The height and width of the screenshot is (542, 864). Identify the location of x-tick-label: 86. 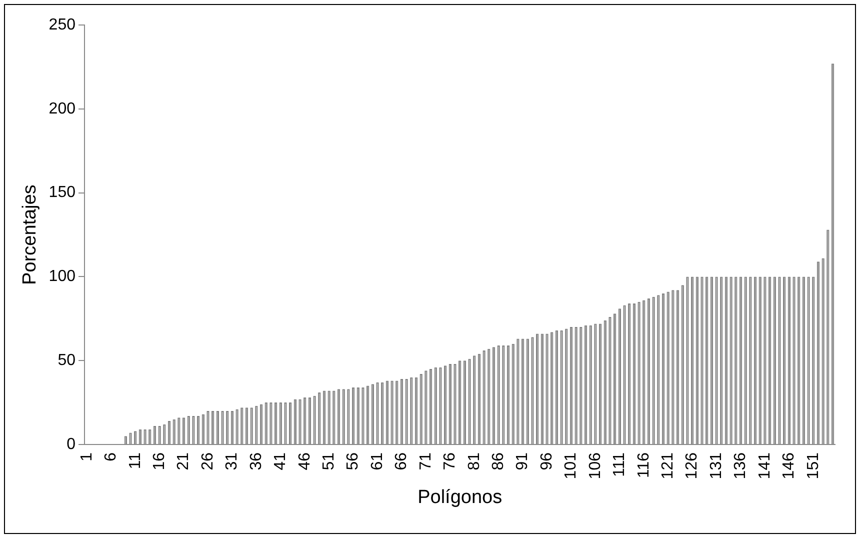
(498, 461).